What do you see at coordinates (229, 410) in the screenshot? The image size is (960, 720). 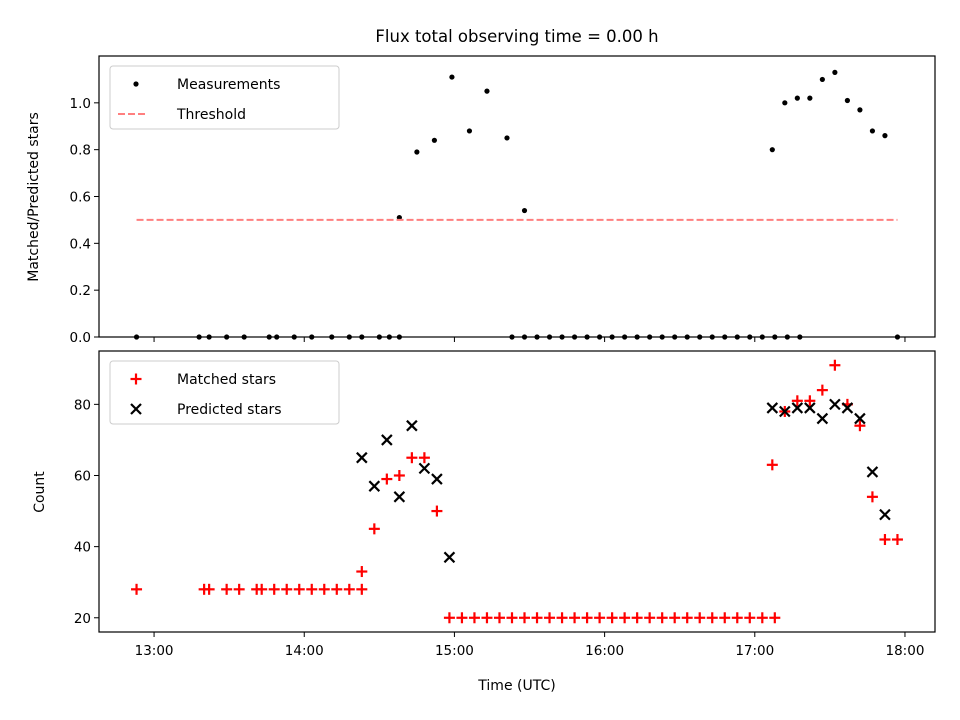 I see `legend-label: Predicted stars` at bounding box center [229, 410].